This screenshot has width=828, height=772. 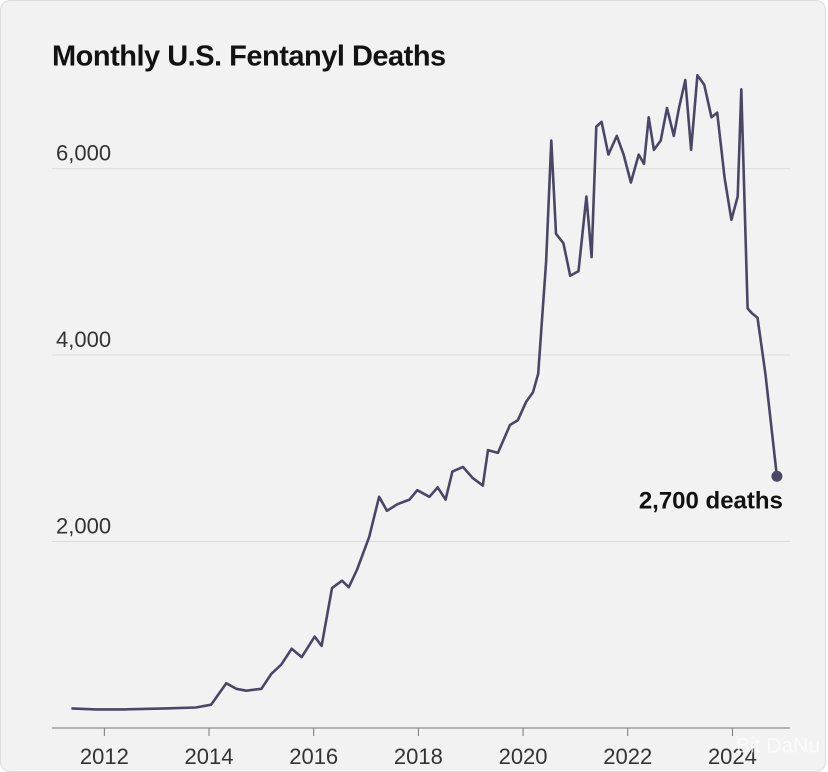 What do you see at coordinates (249, 57) in the screenshot?
I see `chart-title: Monthly U.S. Fentanyl Deaths` at bounding box center [249, 57].